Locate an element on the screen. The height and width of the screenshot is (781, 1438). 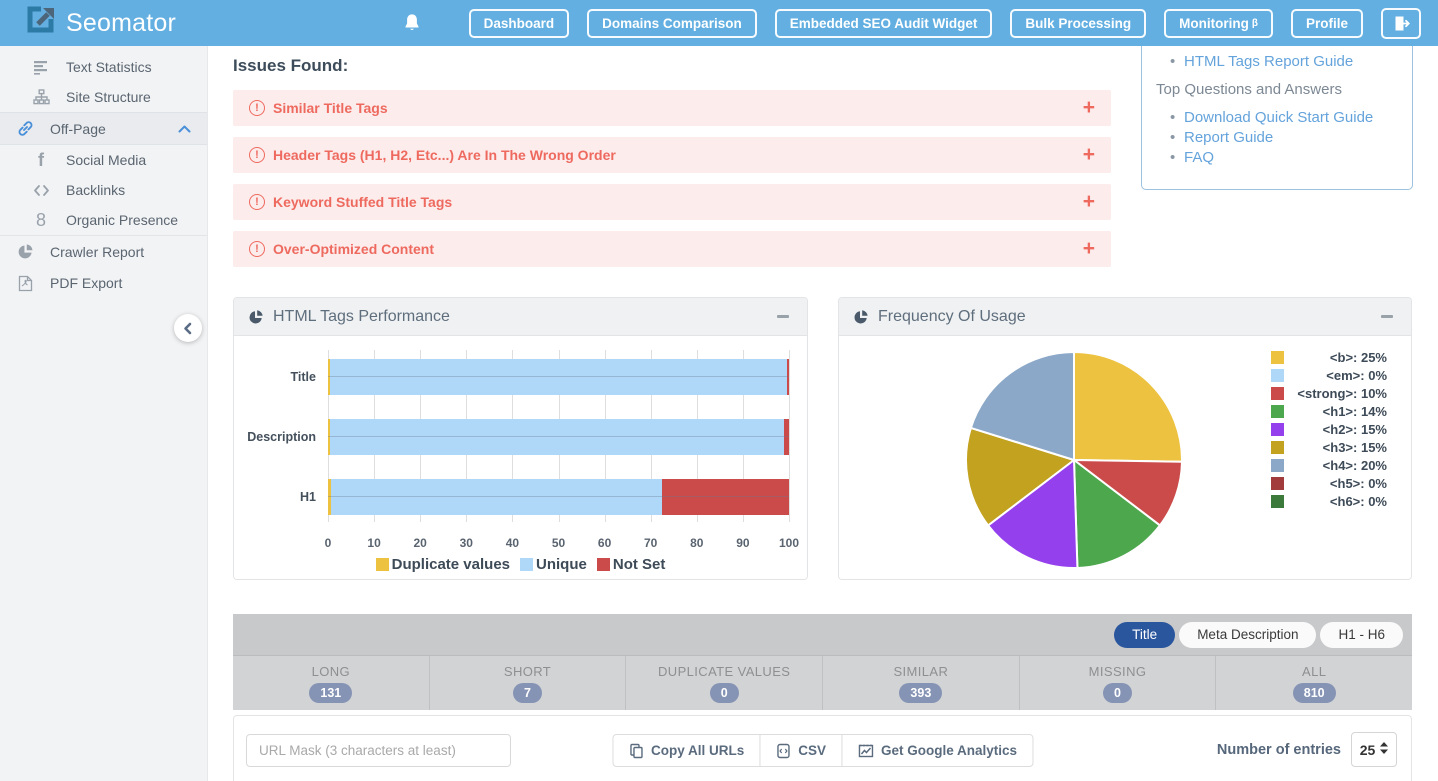
sidebar-item-social-media: f Social Media is located at coordinates (103, 160).